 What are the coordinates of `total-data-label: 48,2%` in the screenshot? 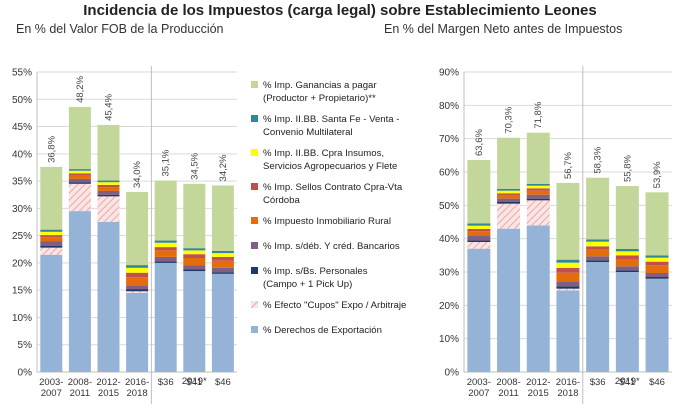 It's located at (80, 88).